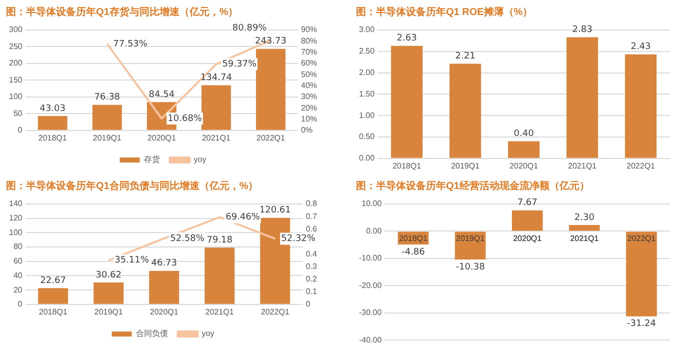  Describe the element at coordinates (15, 46) in the screenshot. I see `y-tick-label: 250` at that location.